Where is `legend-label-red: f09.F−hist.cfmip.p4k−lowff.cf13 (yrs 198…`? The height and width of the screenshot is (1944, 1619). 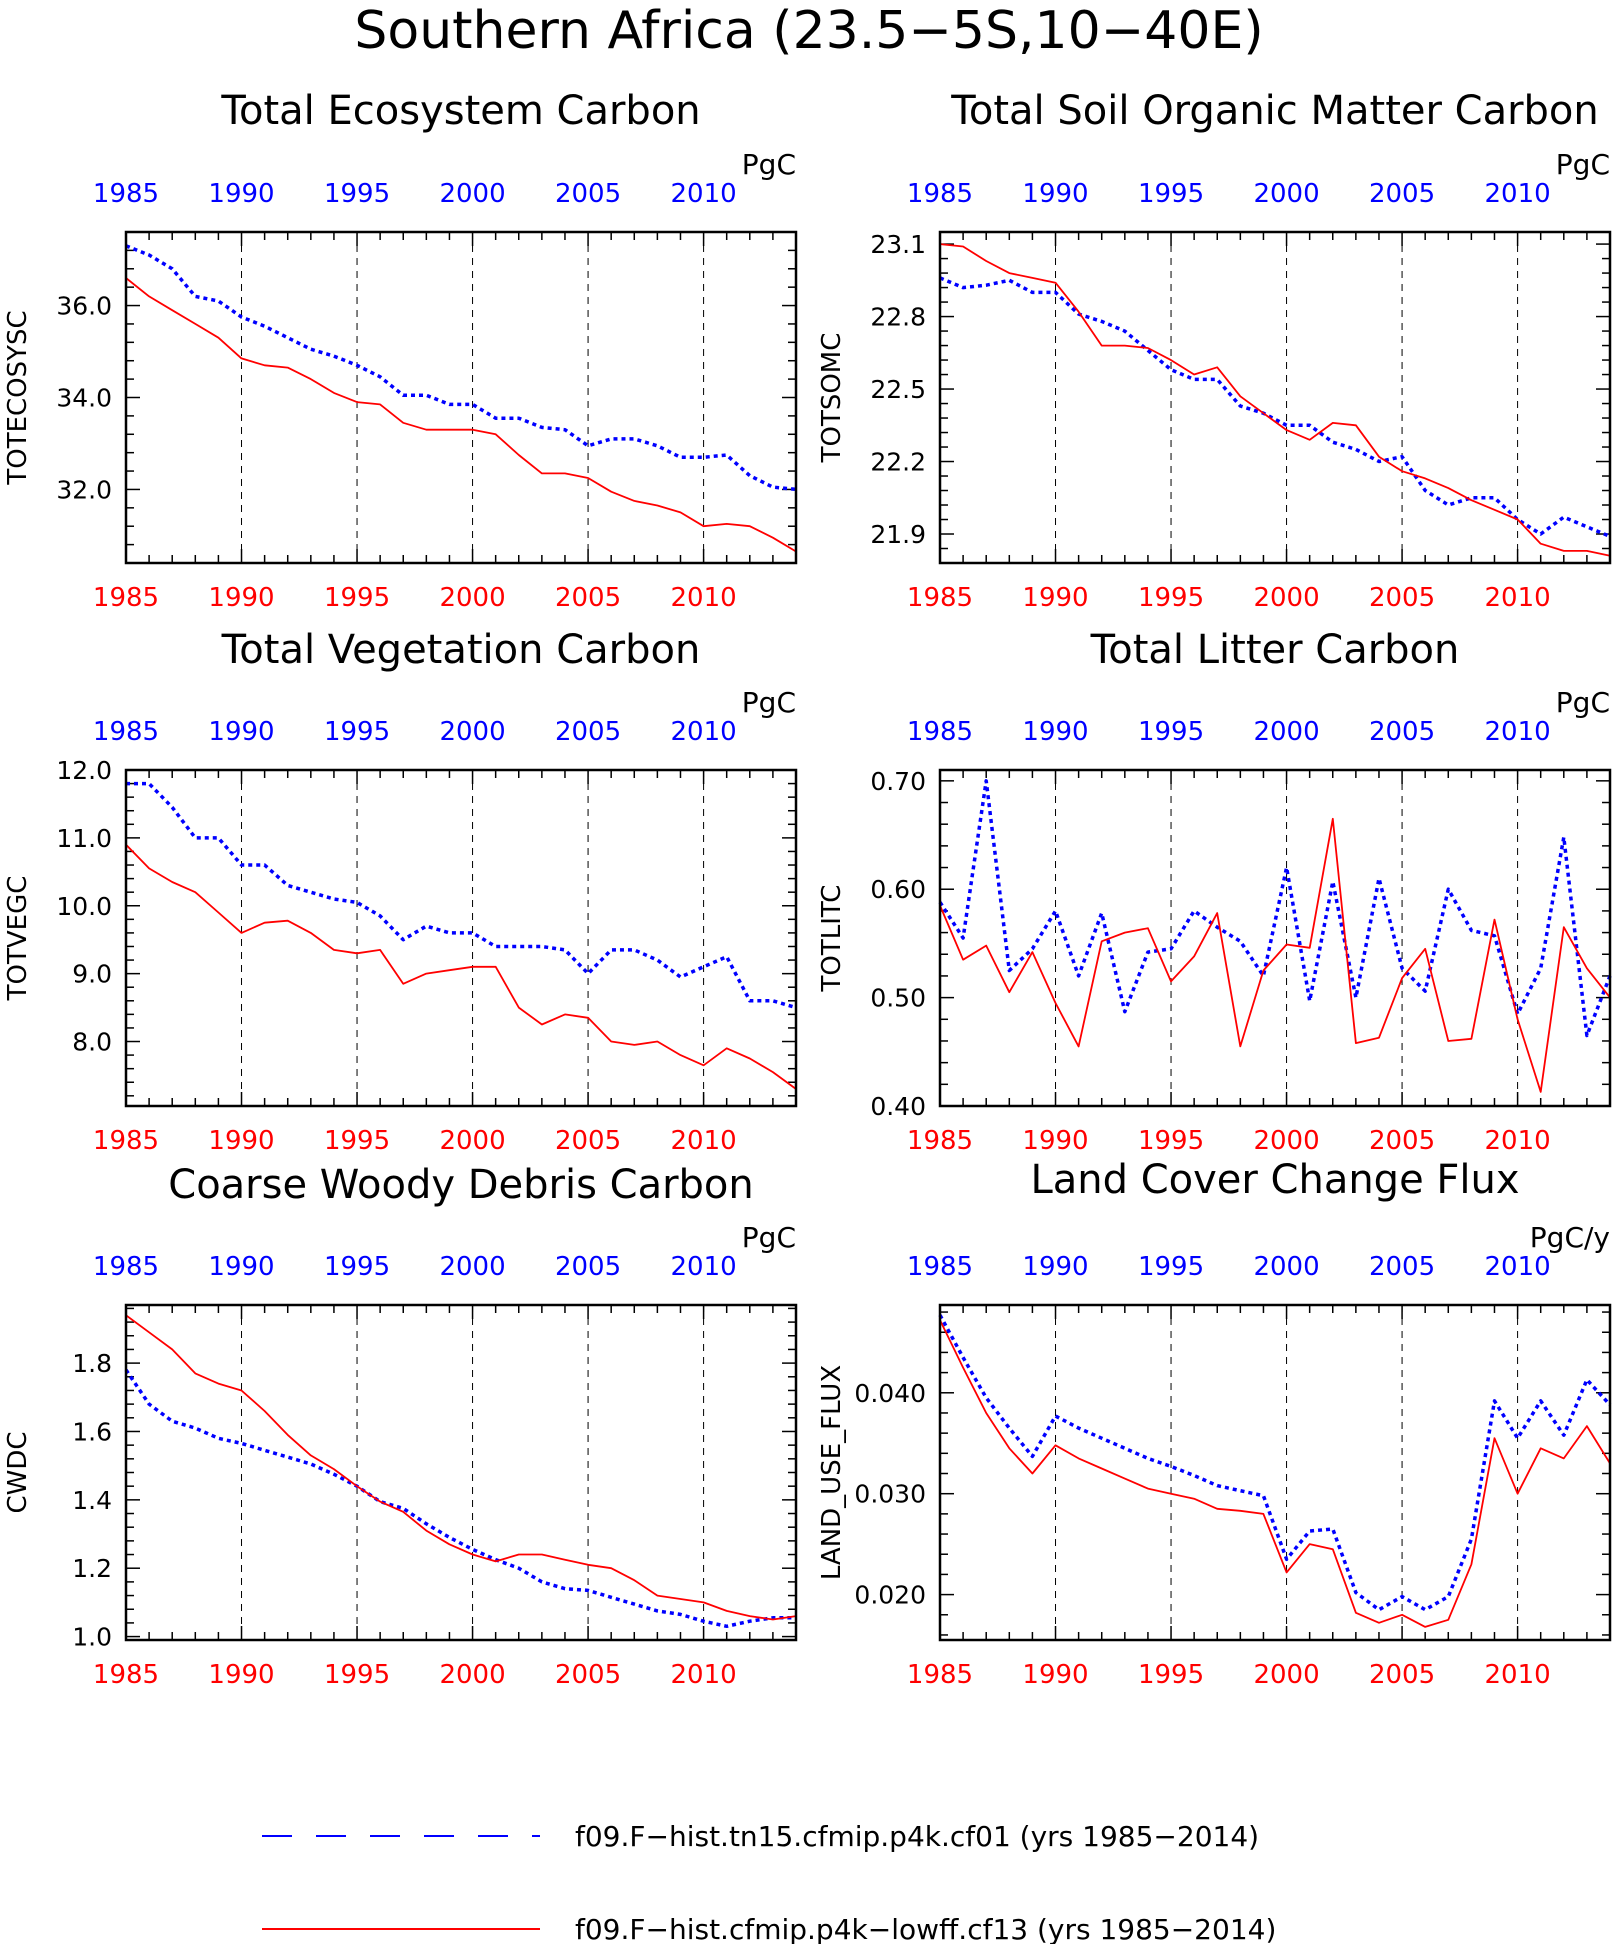
legend-label-red: f09.F−hist.cfmip.p4k−lowff.cf13 (yrs 198… is located at coordinates (925, 1928).